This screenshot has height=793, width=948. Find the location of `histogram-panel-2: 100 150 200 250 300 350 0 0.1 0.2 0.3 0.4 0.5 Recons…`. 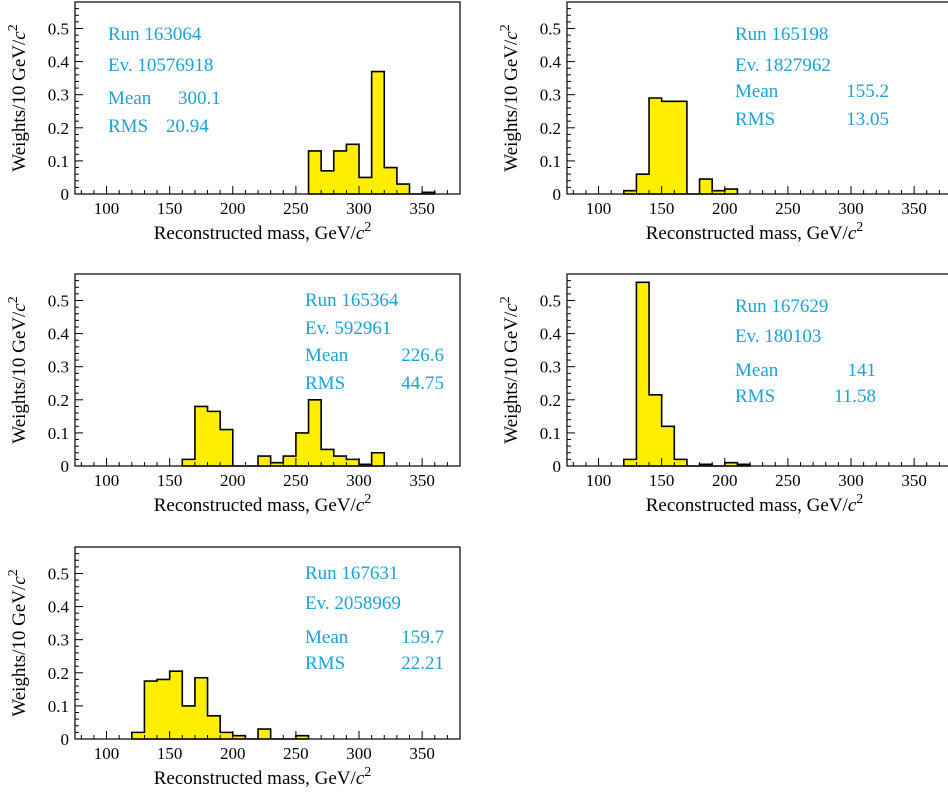

histogram-panel-2: 100 150 200 250 300 350 0 0.1 0.2 0.3 0.4 0.5 Recons… is located at coordinates (723, 122).